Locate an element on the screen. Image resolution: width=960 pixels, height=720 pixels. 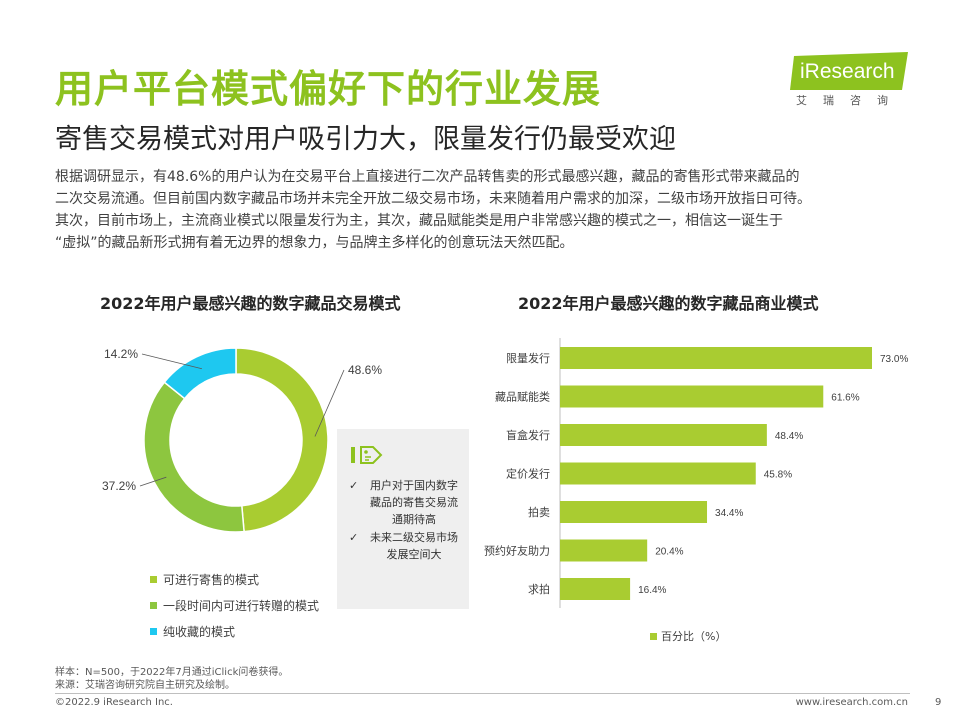
website: www.iresearch.com.cn is located at coordinates (851, 702).